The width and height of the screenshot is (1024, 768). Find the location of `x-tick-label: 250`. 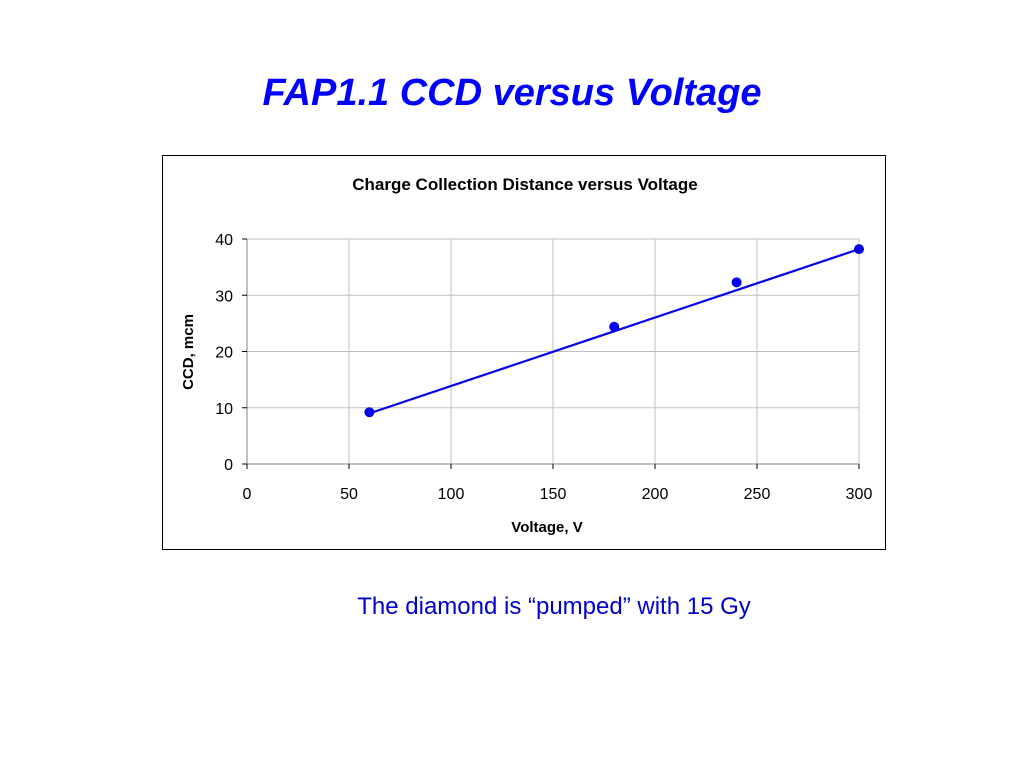

x-tick-label: 250 is located at coordinates (757, 494).